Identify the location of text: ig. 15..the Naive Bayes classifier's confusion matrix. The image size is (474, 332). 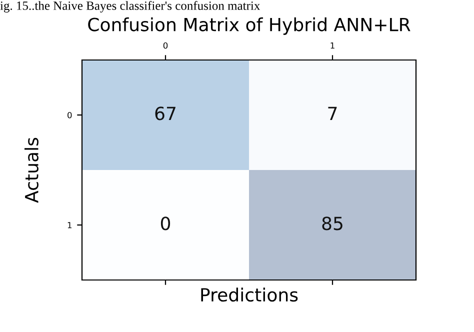
(130, 6).